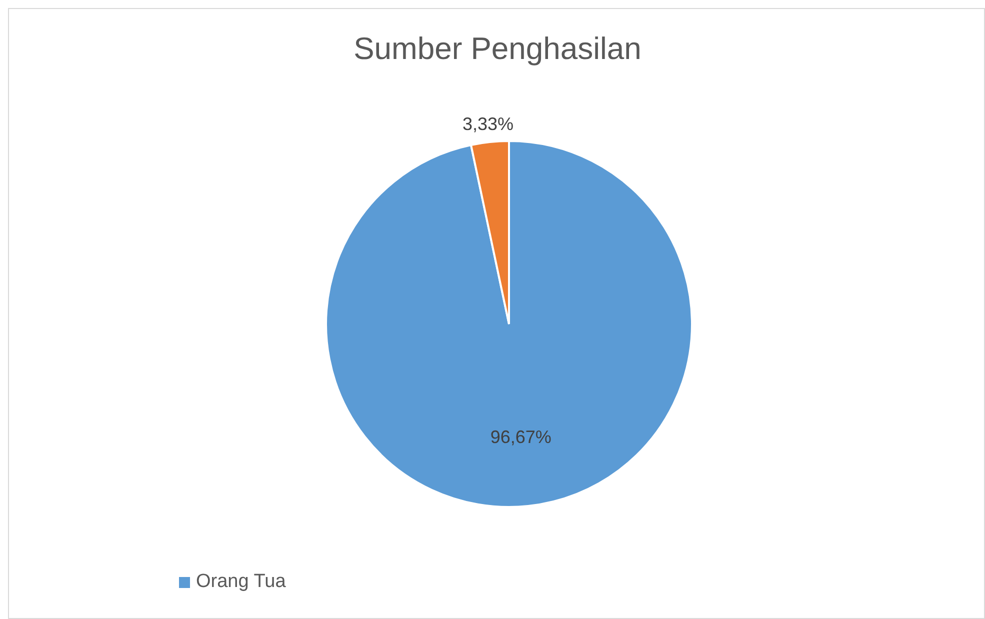 This screenshot has height=619, width=985. What do you see at coordinates (241, 582) in the screenshot?
I see `legend-label: Orang Tua` at bounding box center [241, 582].